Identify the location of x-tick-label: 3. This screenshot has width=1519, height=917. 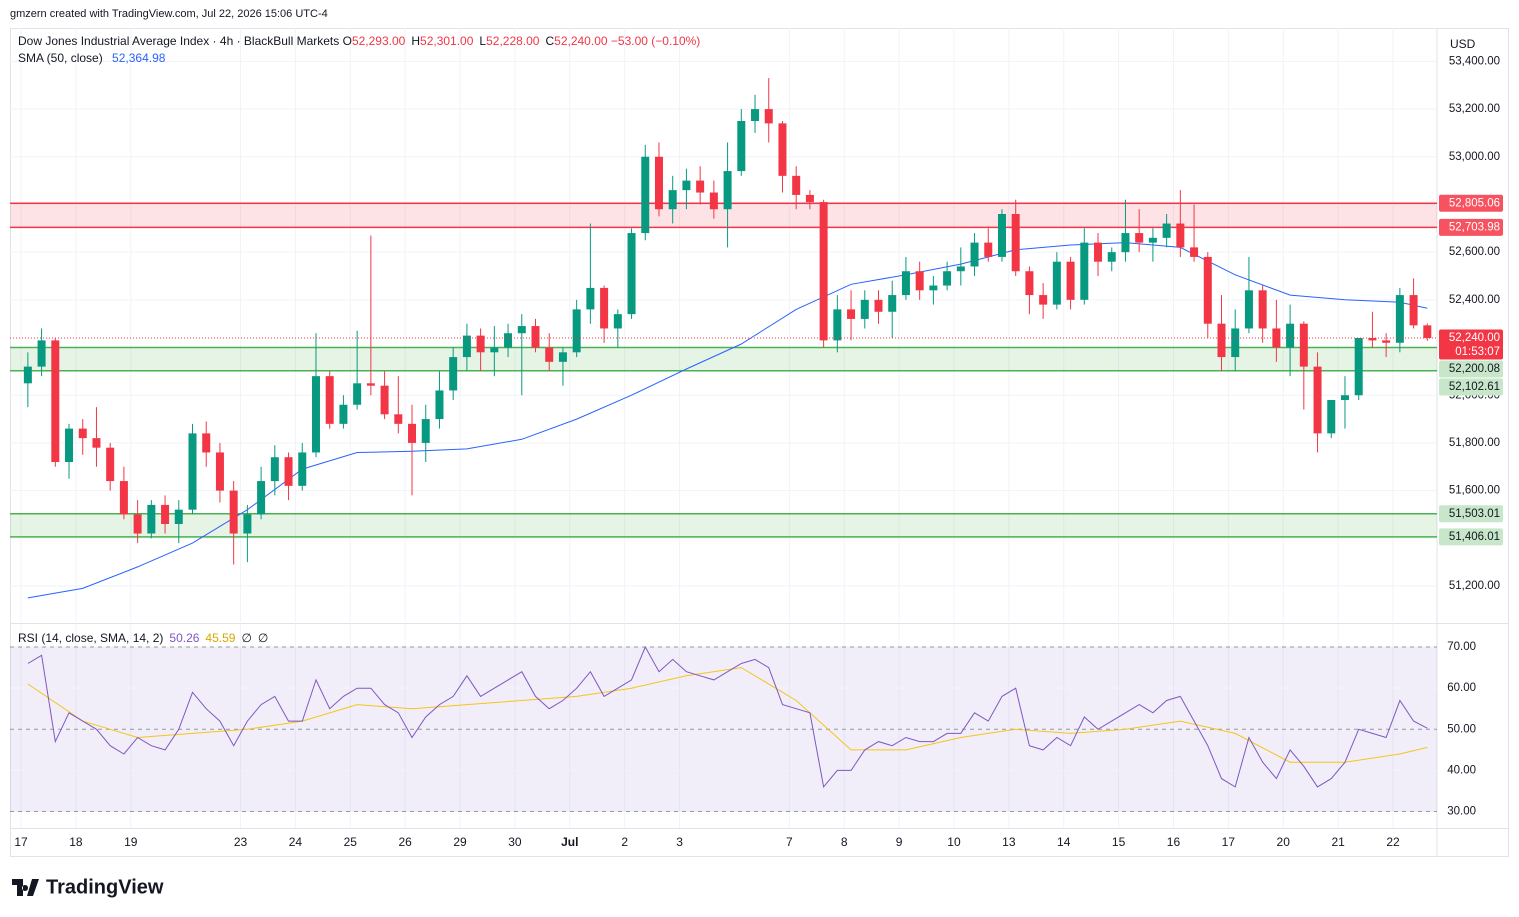
(679, 842).